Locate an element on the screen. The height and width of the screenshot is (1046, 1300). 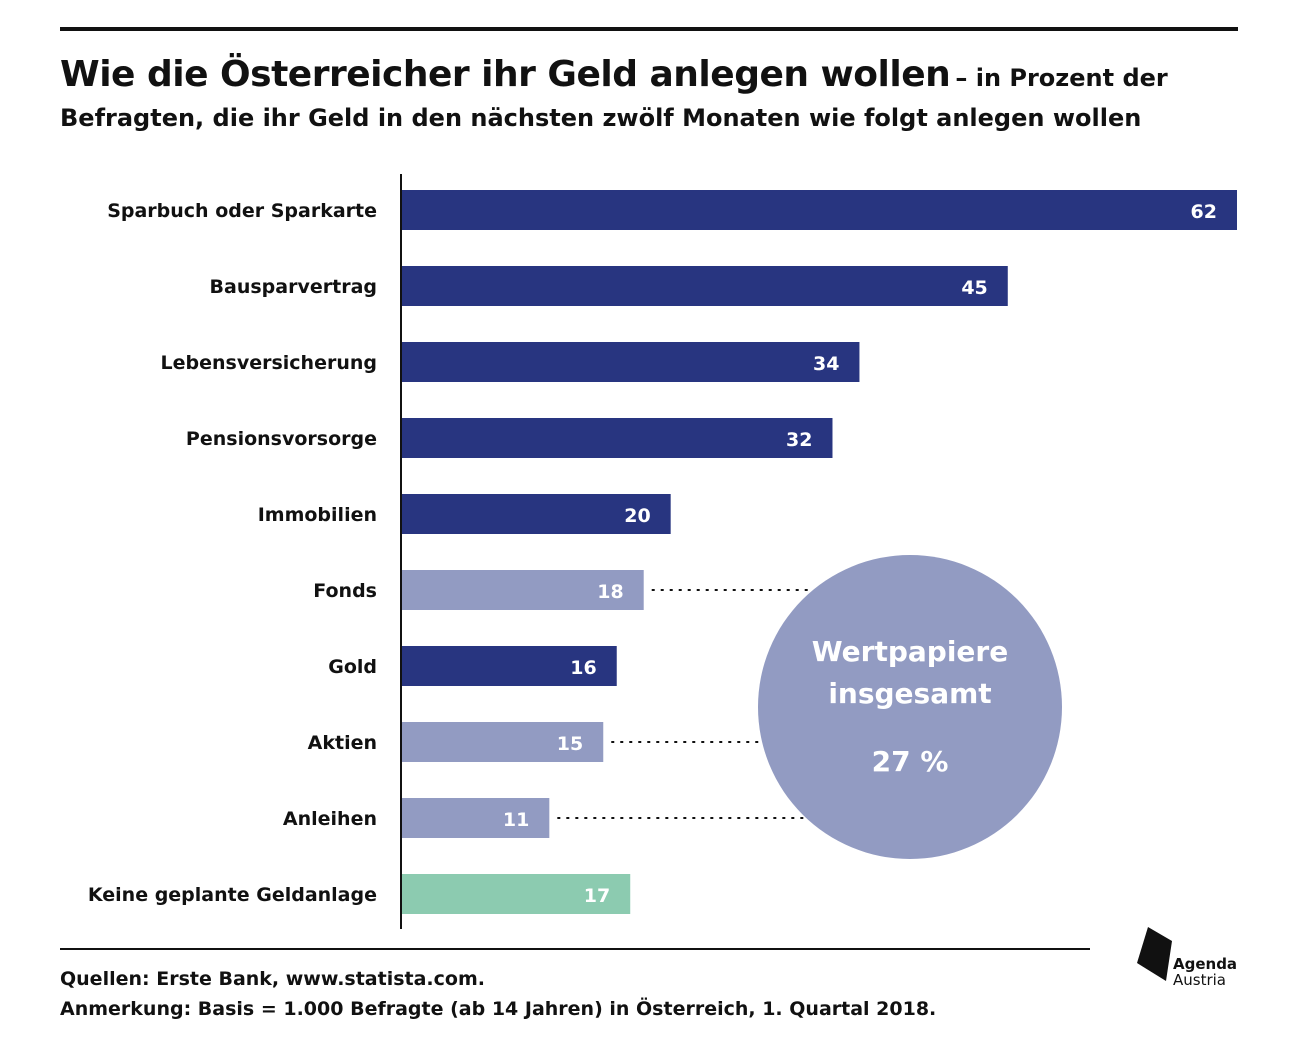
data-label: 18 is located at coordinates (610, 592).